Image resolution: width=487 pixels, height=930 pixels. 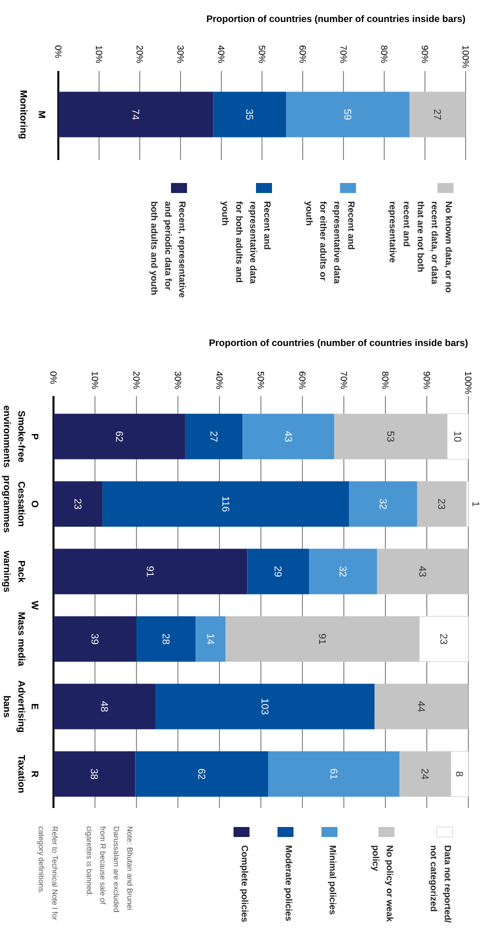 I want to click on annotation: 14, so click(x=210, y=639).